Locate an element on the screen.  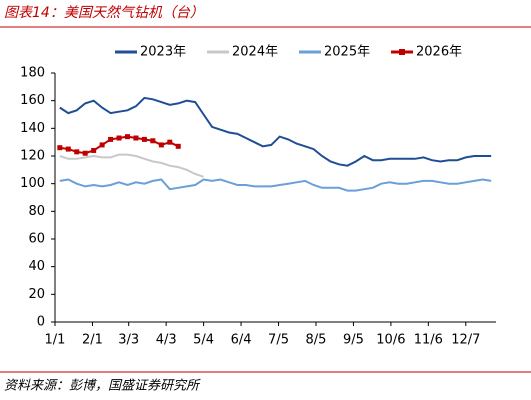
y-tick-label: 180 is located at coordinates (32, 73).